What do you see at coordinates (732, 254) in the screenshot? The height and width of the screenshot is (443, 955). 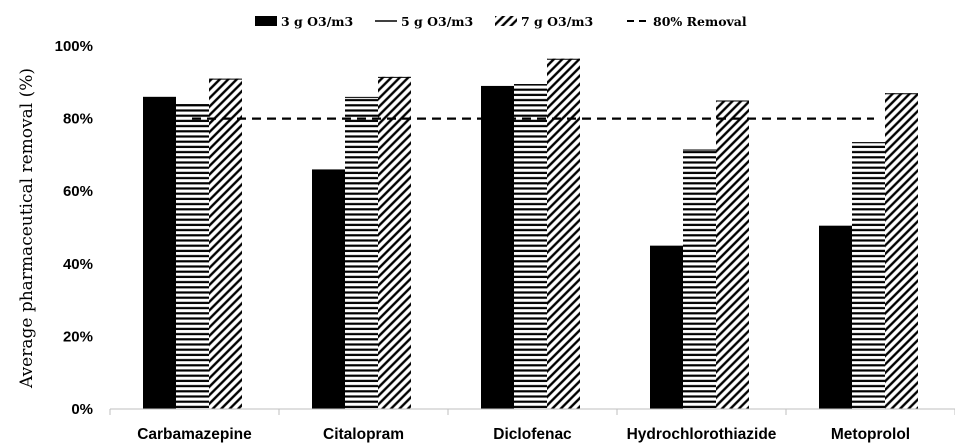 I see `bar-7-g-o3-m3-hydrochlorothiazide` at bounding box center [732, 254].